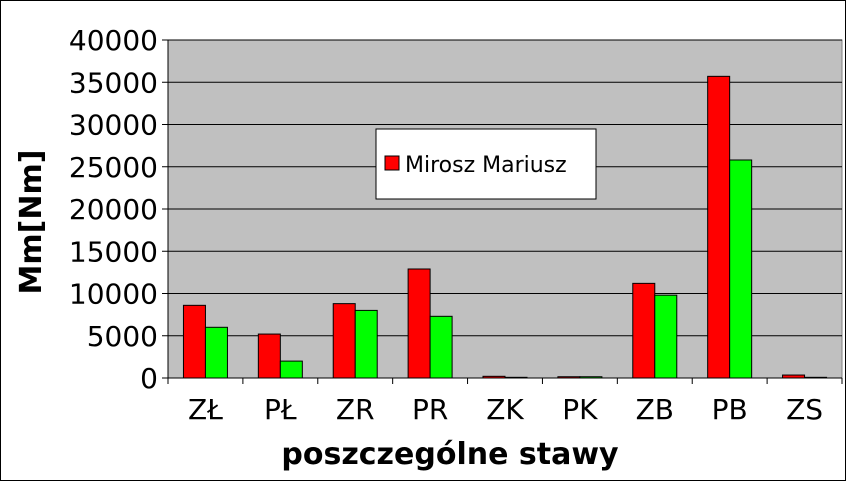 This screenshot has height=481, width=846. What do you see at coordinates (149, 378) in the screenshot?
I see `y-tick-label: 0` at bounding box center [149, 378].